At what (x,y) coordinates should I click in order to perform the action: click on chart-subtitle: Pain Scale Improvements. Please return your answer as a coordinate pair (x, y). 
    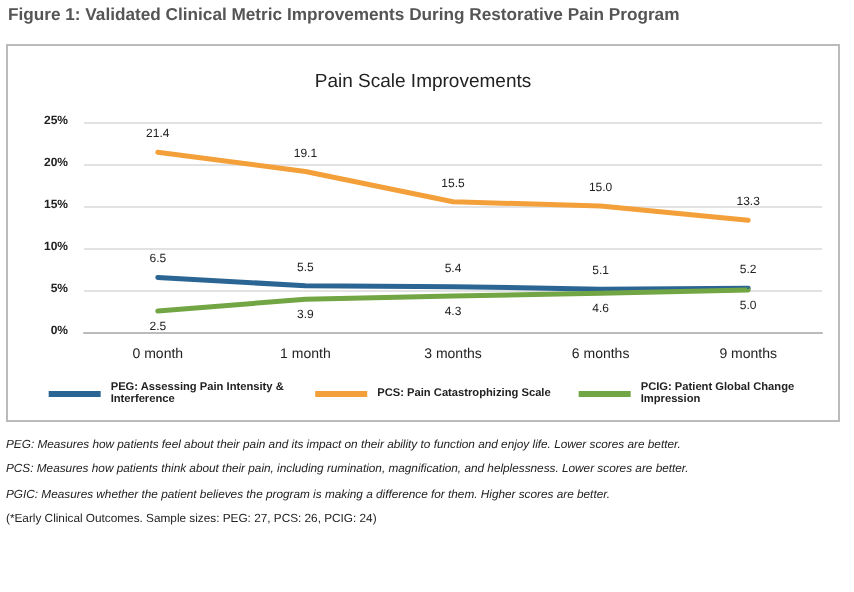
    Looking at the image, I should click on (423, 82).